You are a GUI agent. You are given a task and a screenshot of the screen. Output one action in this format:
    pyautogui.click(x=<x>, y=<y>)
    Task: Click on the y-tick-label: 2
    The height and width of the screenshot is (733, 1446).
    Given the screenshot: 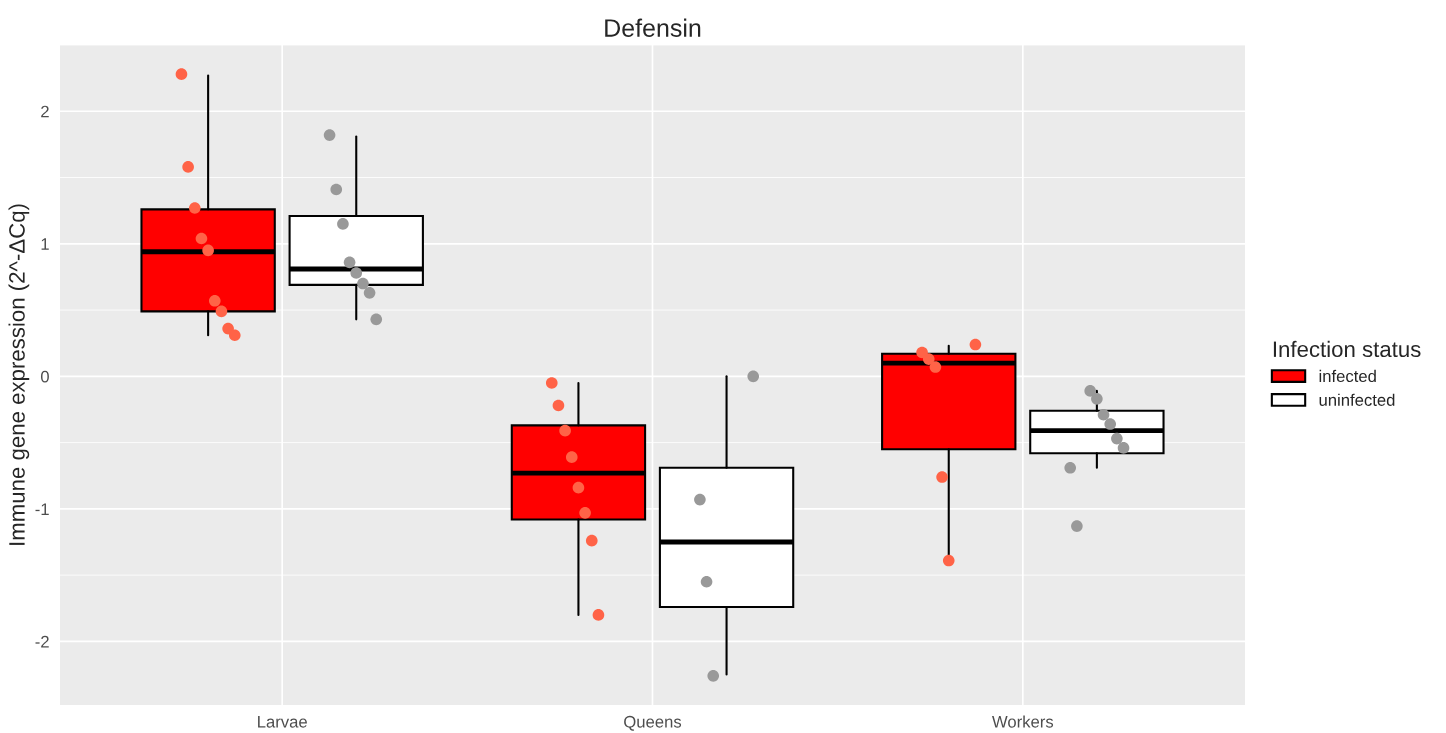 What is the action you would take?
    pyautogui.click(x=45, y=111)
    